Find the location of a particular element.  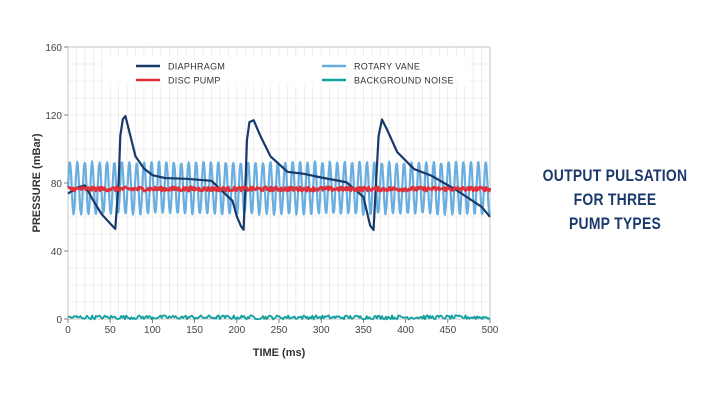

y-tick-label: 160 is located at coordinates (53, 48).